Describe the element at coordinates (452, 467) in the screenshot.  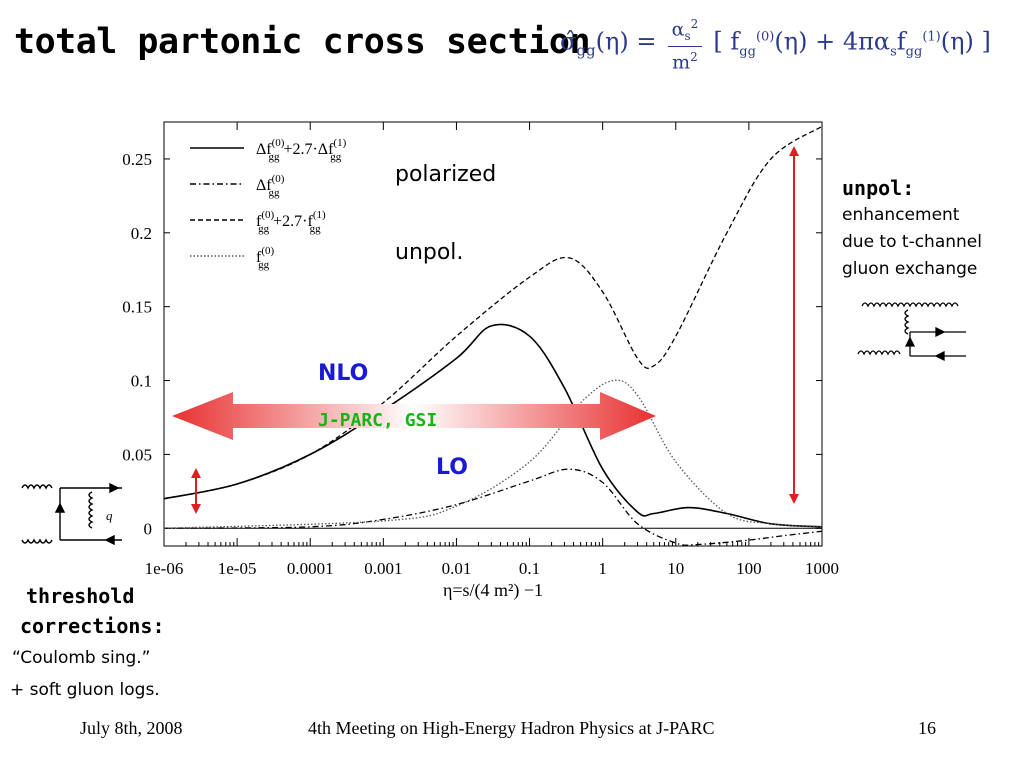
I see `lo-label: LO` at that location.